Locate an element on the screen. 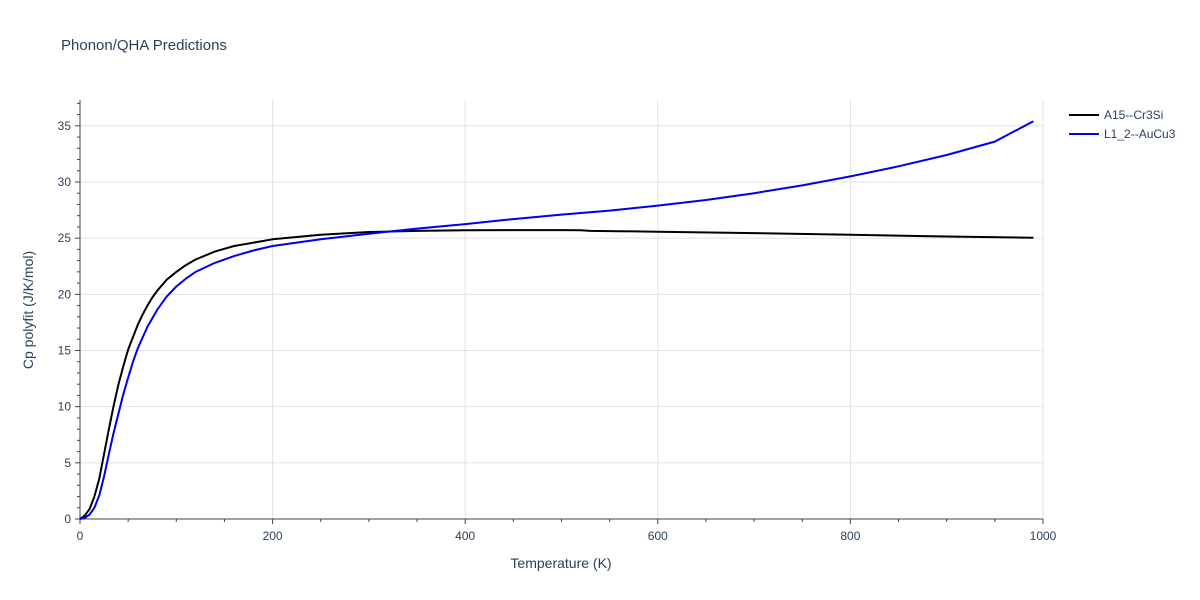 The image size is (1200, 600). legend-label: L1_2--AuCu3 is located at coordinates (1140, 134).